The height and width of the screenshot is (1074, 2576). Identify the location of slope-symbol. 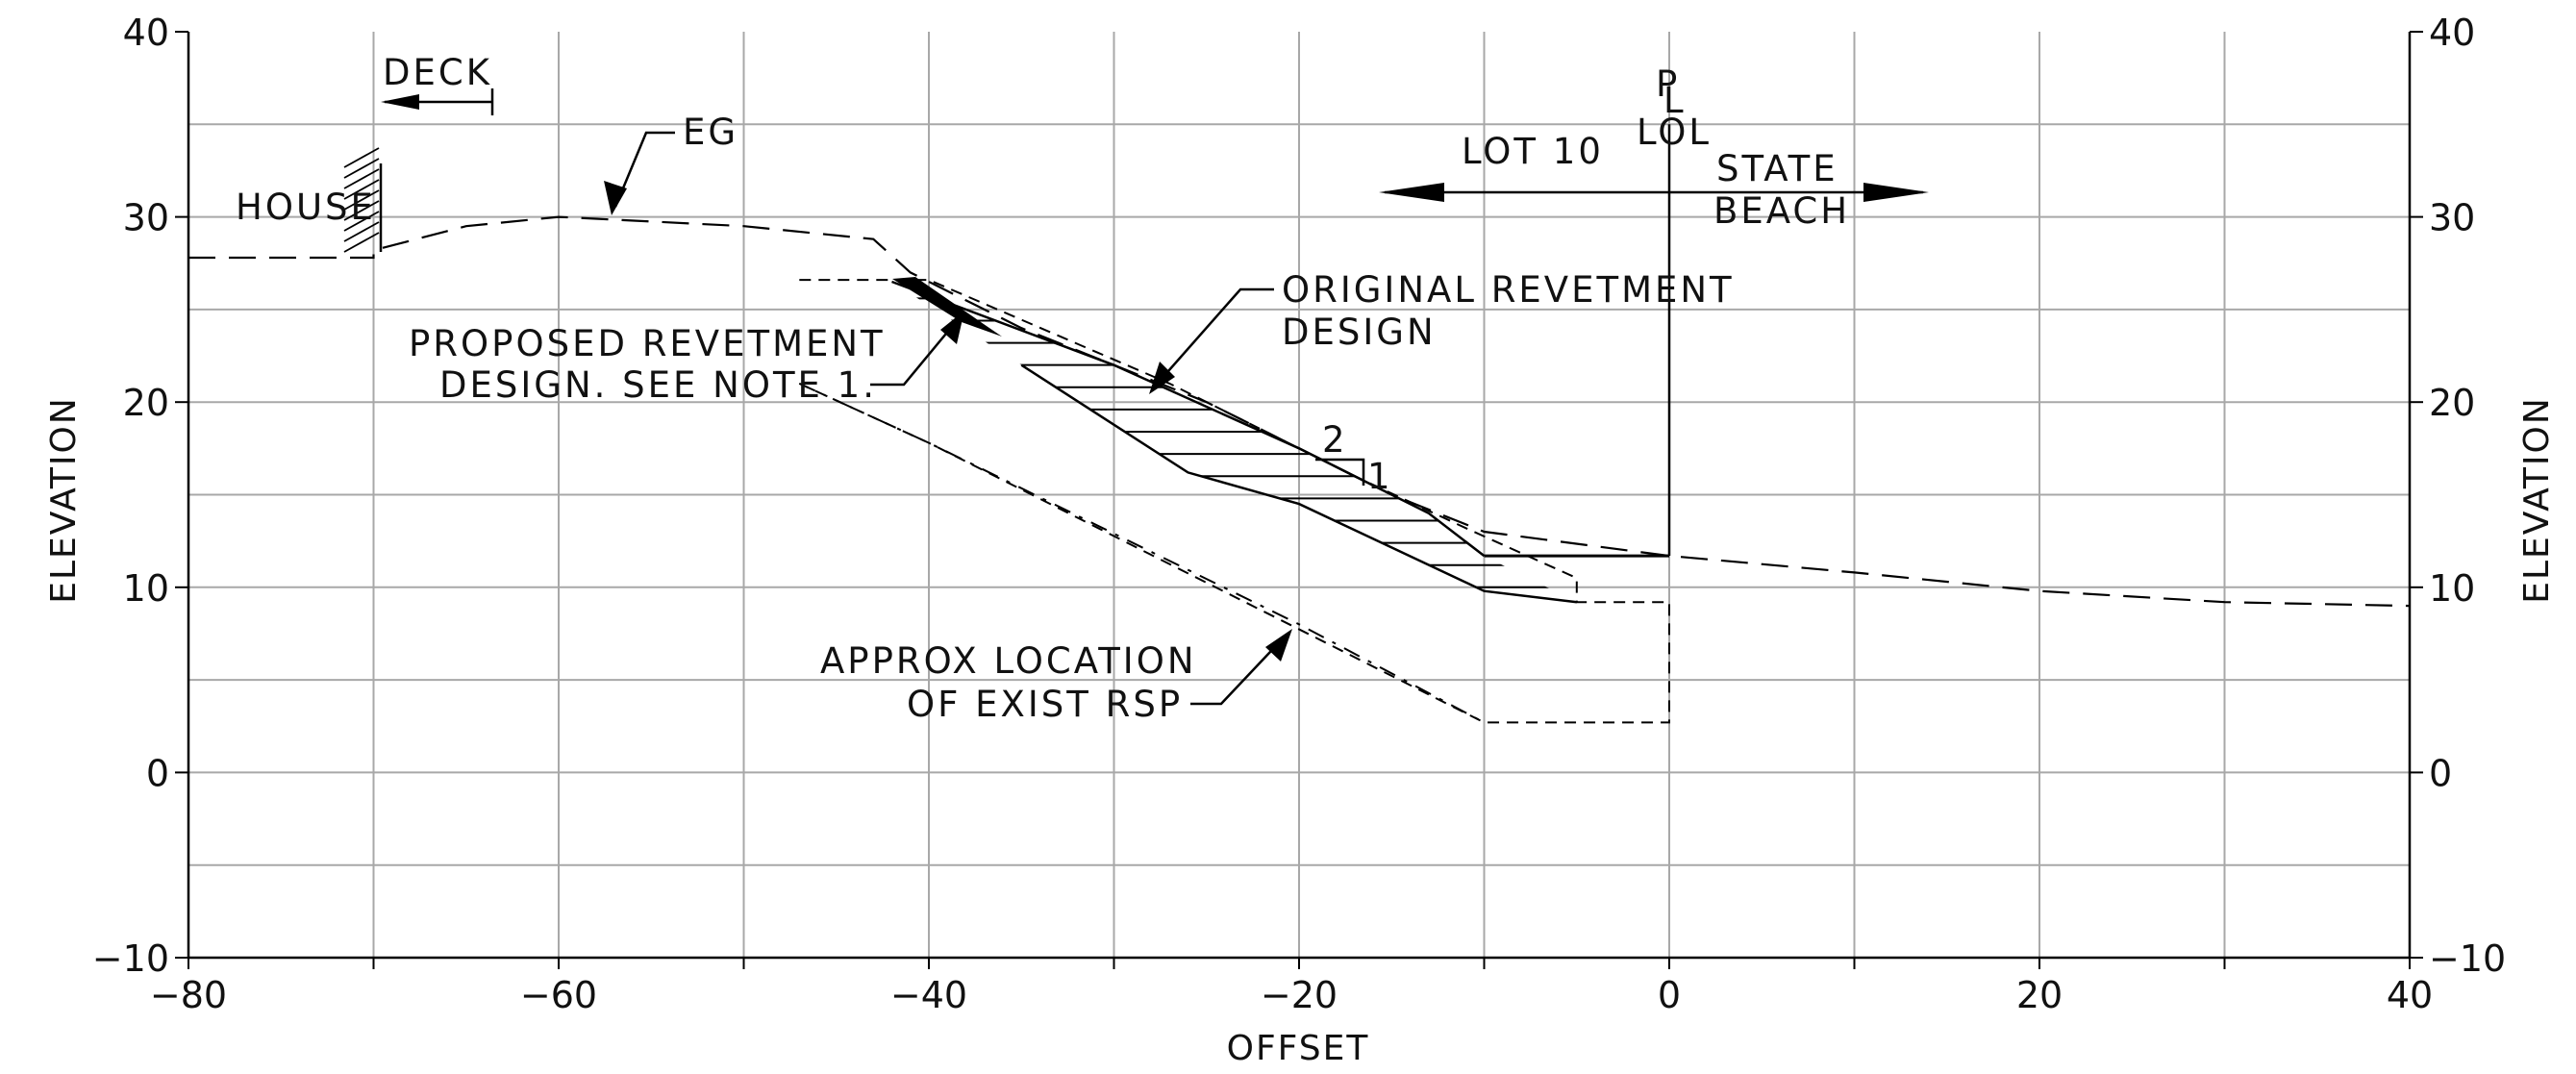
(1340, 472).